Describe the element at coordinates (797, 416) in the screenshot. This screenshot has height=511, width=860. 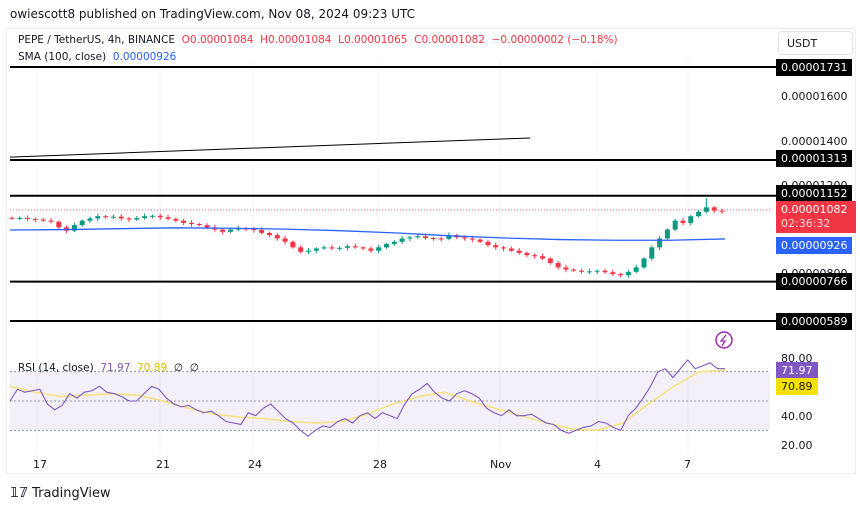
I see `rsi-tick: 40.00` at that location.